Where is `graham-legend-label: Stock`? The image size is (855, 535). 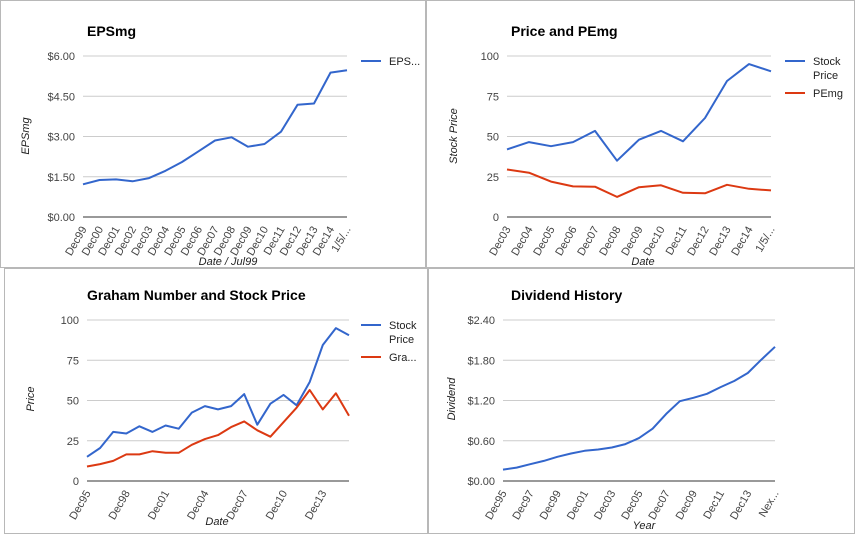
graham-legend-label: Stock is located at coordinates (403, 326).